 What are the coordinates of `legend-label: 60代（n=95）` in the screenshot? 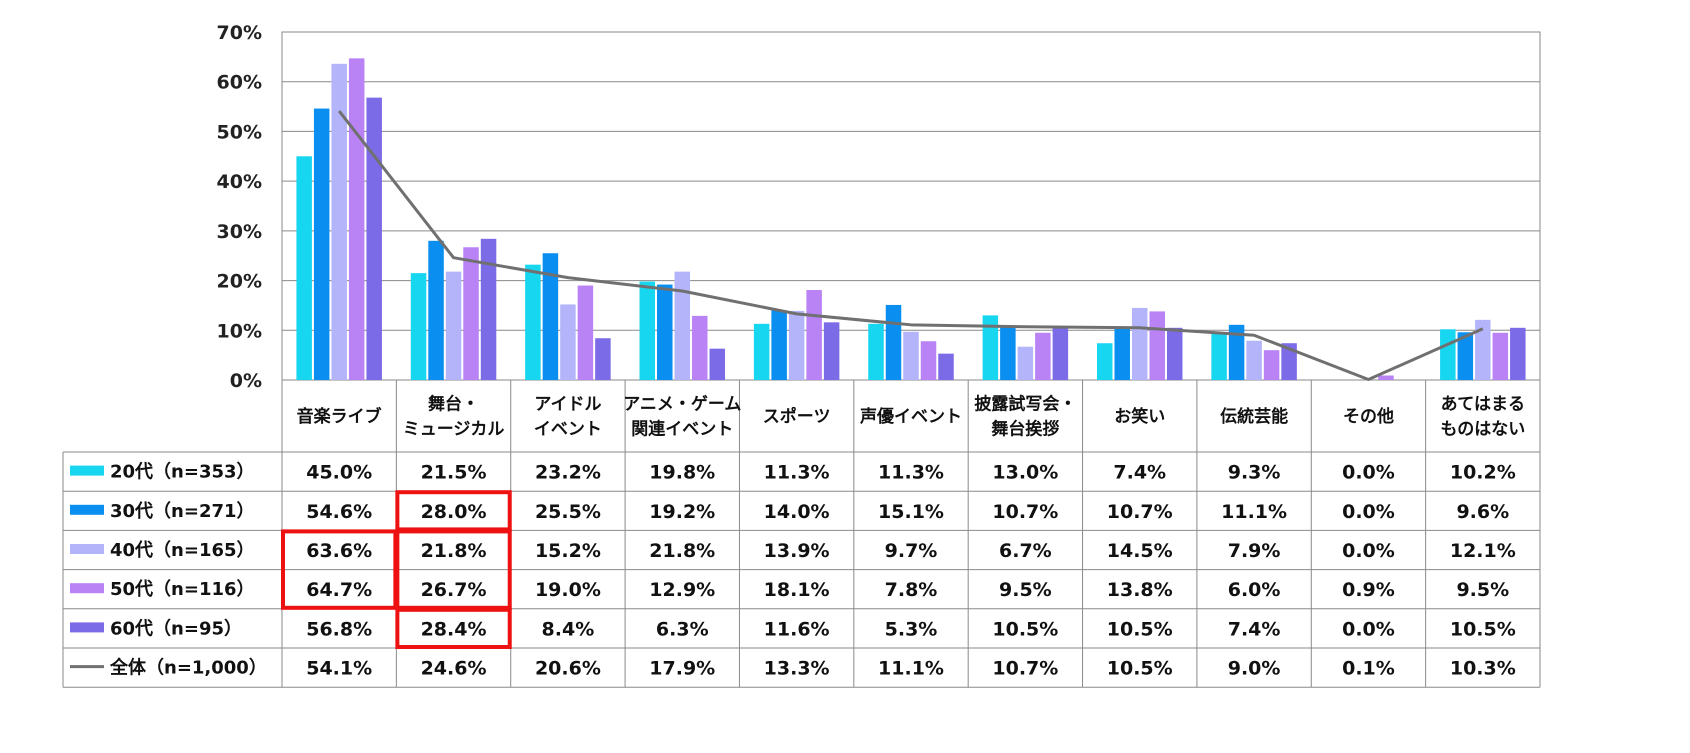 It's located at (176, 628).